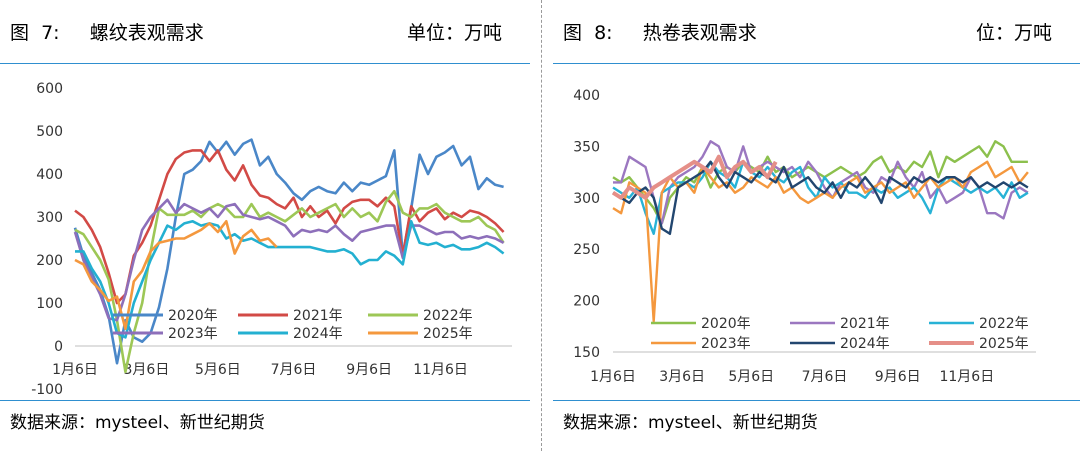 The height and width of the screenshot is (451, 1080). I want to click on y-tick-label: 100, so click(49, 304).